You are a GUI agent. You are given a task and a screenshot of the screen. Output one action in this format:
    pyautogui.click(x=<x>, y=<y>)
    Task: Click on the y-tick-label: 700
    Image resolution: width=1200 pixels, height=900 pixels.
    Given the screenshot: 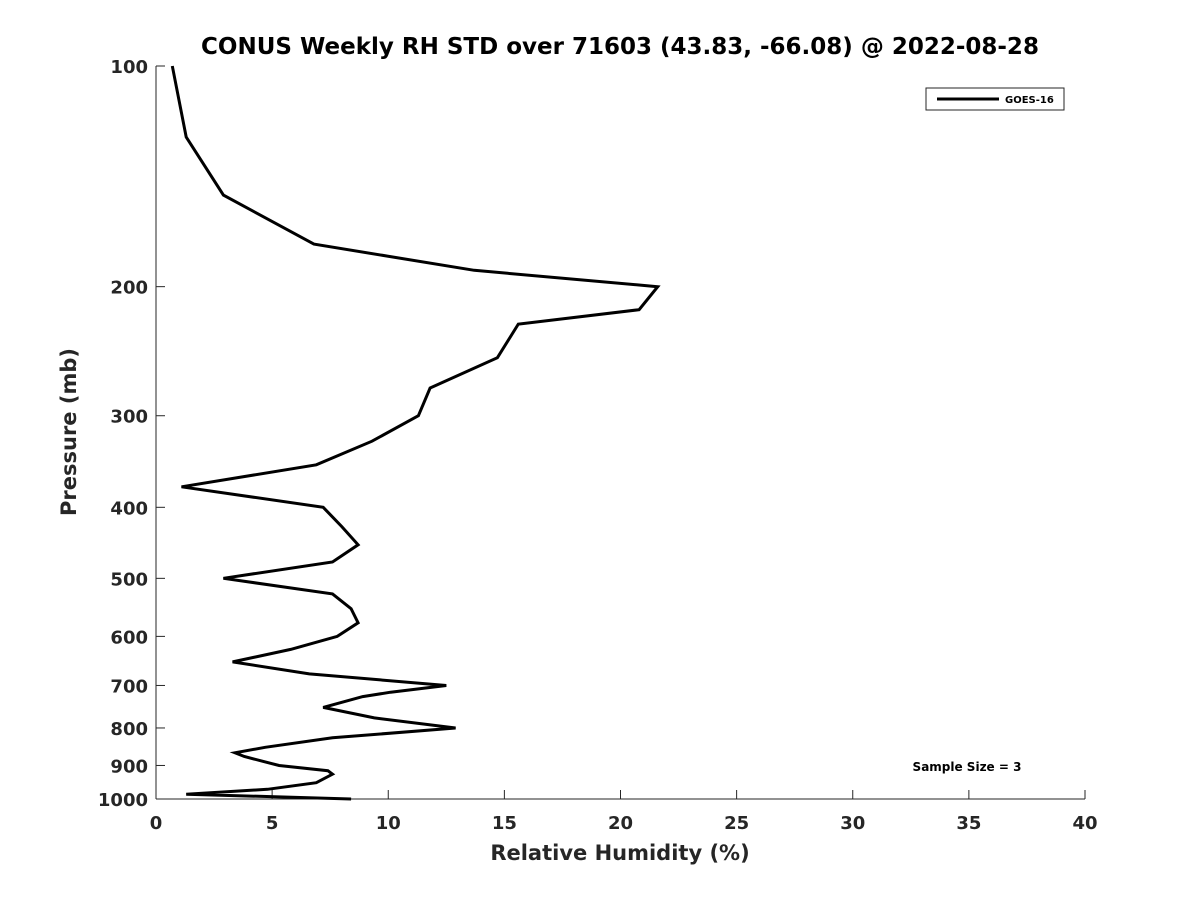 What is the action you would take?
    pyautogui.click(x=129, y=686)
    